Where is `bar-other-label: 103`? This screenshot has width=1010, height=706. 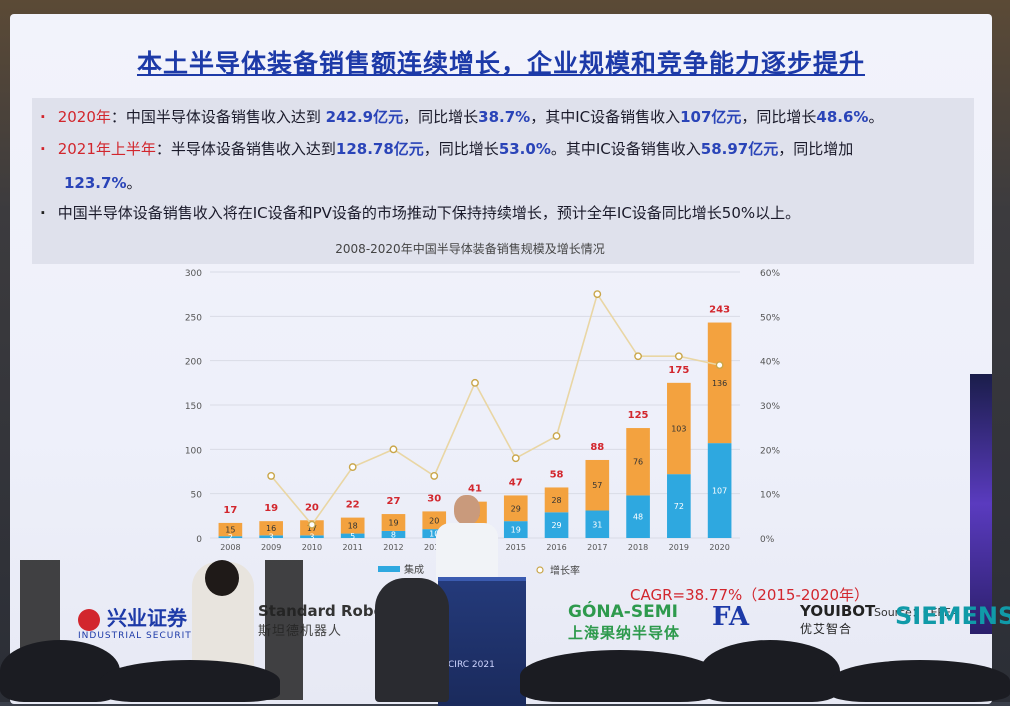
bar-other-label: 103 is located at coordinates (678, 428).